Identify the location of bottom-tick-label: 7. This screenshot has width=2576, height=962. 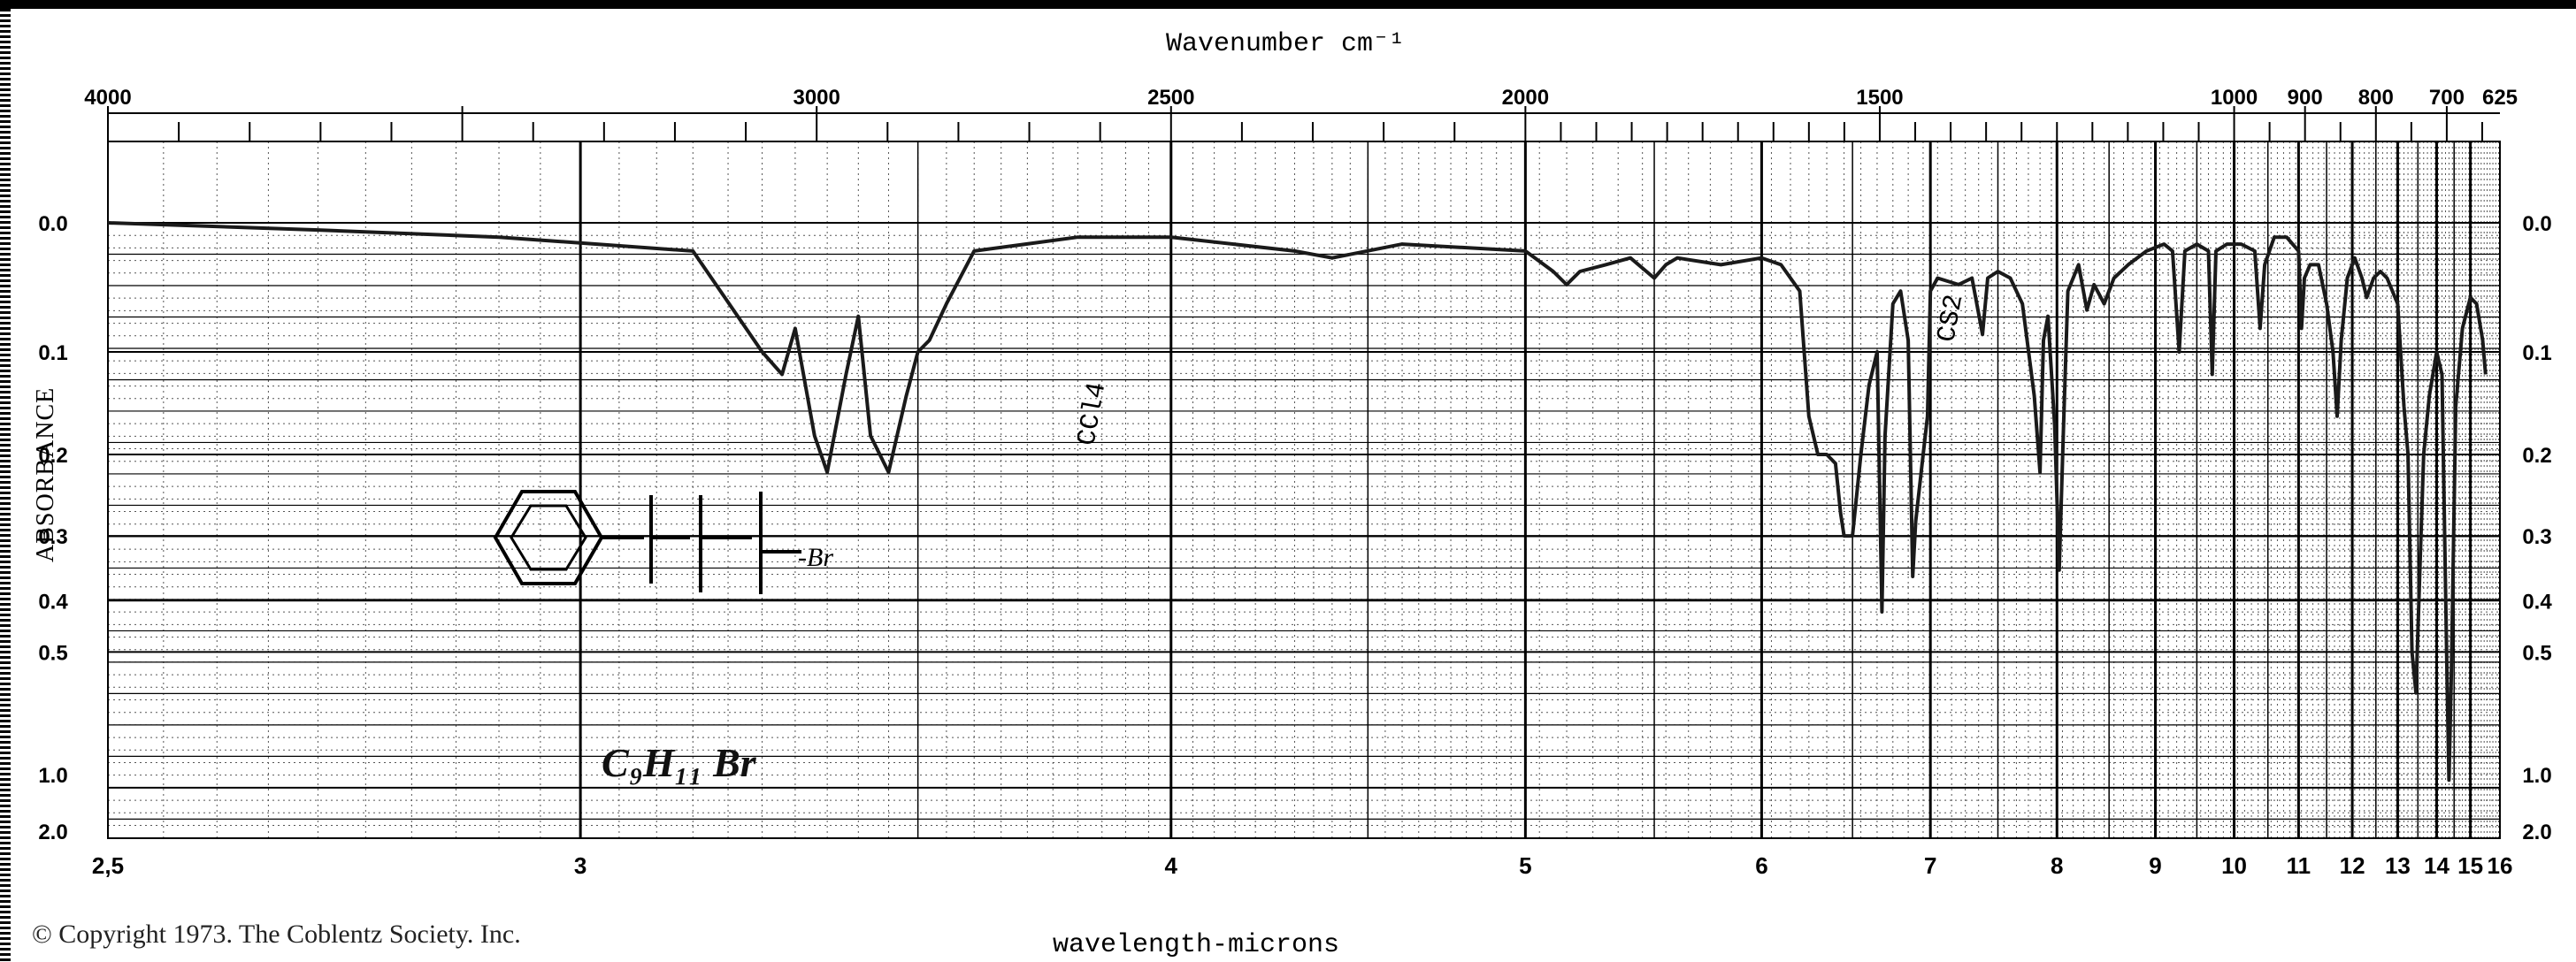
(1930, 865).